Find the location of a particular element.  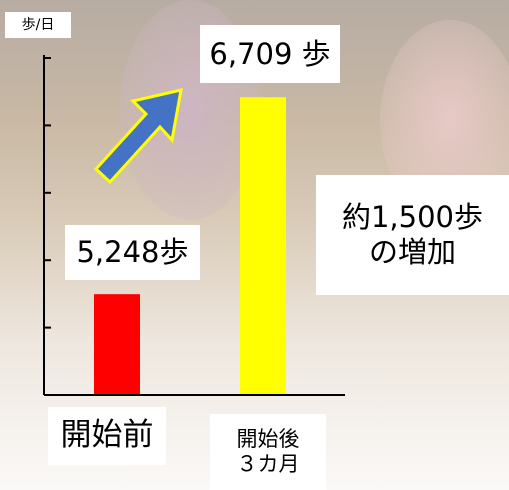

y-axis-label: 歩/日 is located at coordinates (38, 25).